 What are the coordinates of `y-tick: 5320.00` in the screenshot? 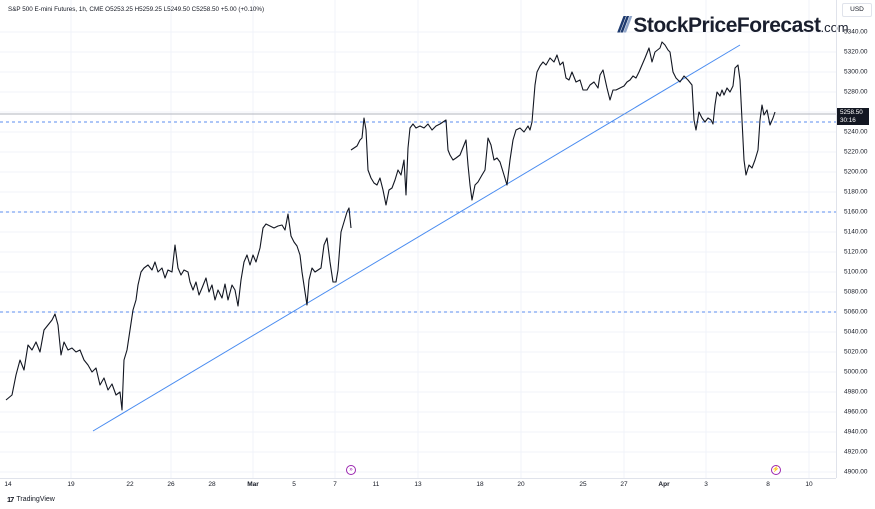 It's located at (856, 52).